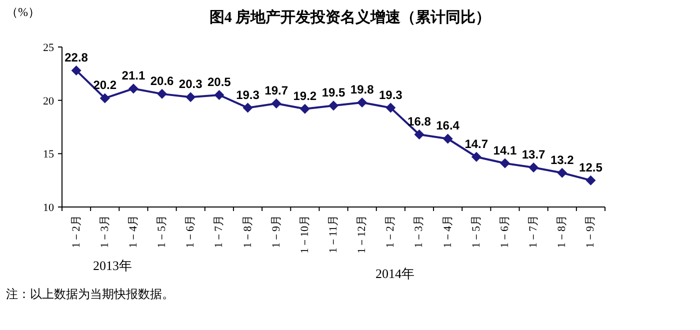 This screenshot has height=330, width=700. I want to click on data-label: 12.5, so click(591, 167).